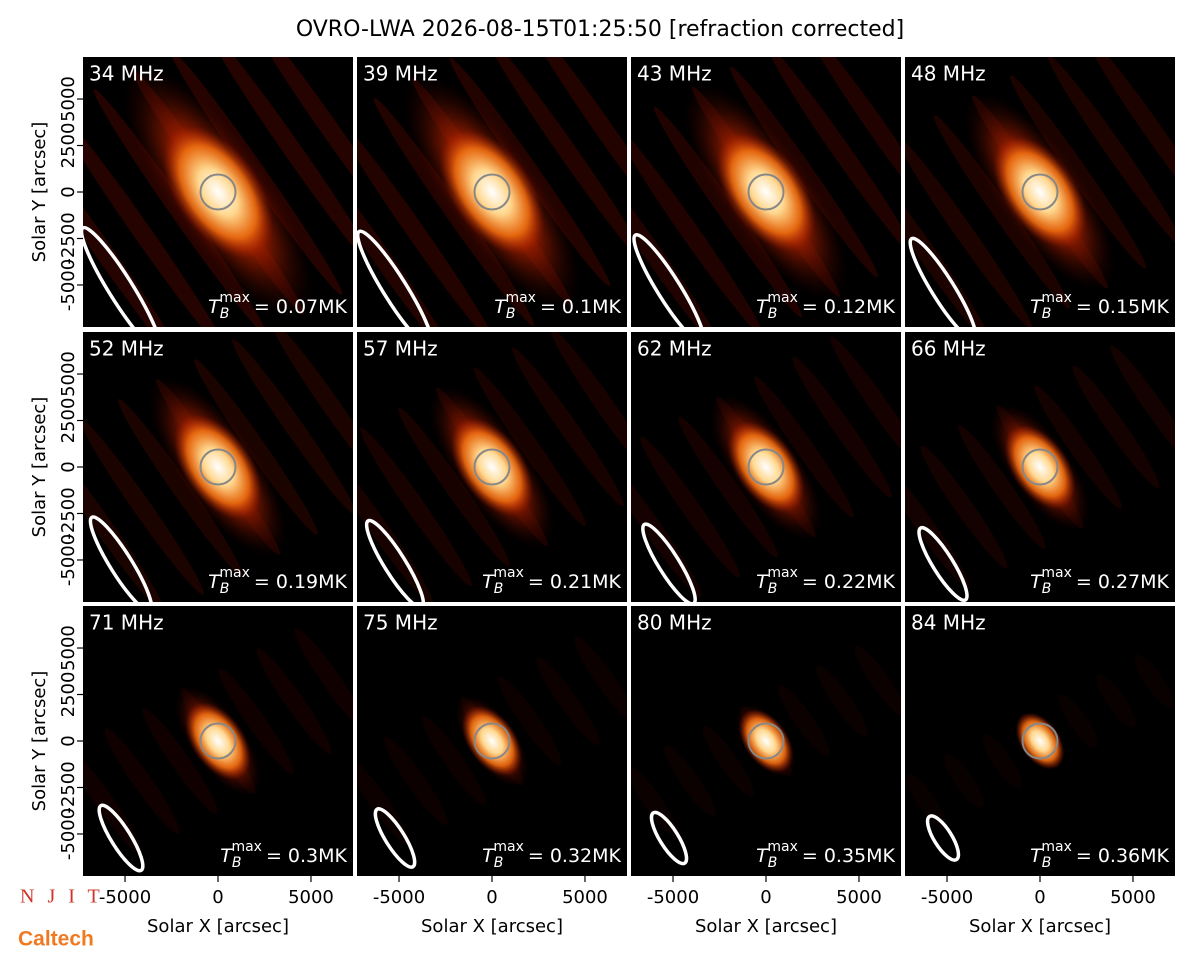 This screenshot has height=975, width=1200. I want to click on panel-title: 48 MHz, so click(948, 74).